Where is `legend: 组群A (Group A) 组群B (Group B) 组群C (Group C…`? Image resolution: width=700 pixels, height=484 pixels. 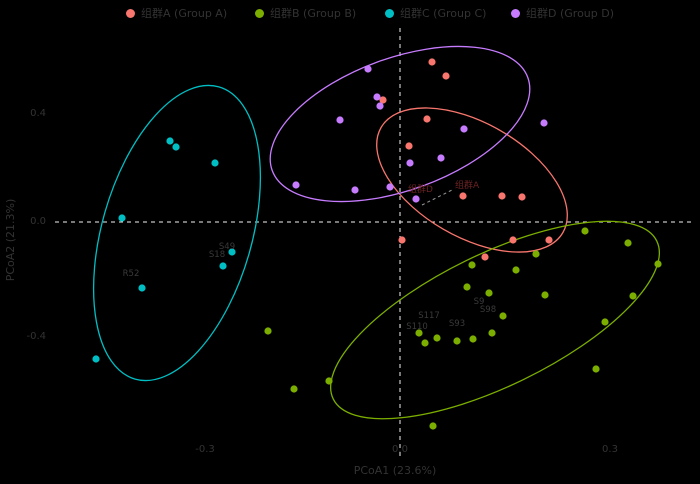 legend: 组群A (Group A) 组群B (Group B) 组群C (Group C… is located at coordinates (350, 14).